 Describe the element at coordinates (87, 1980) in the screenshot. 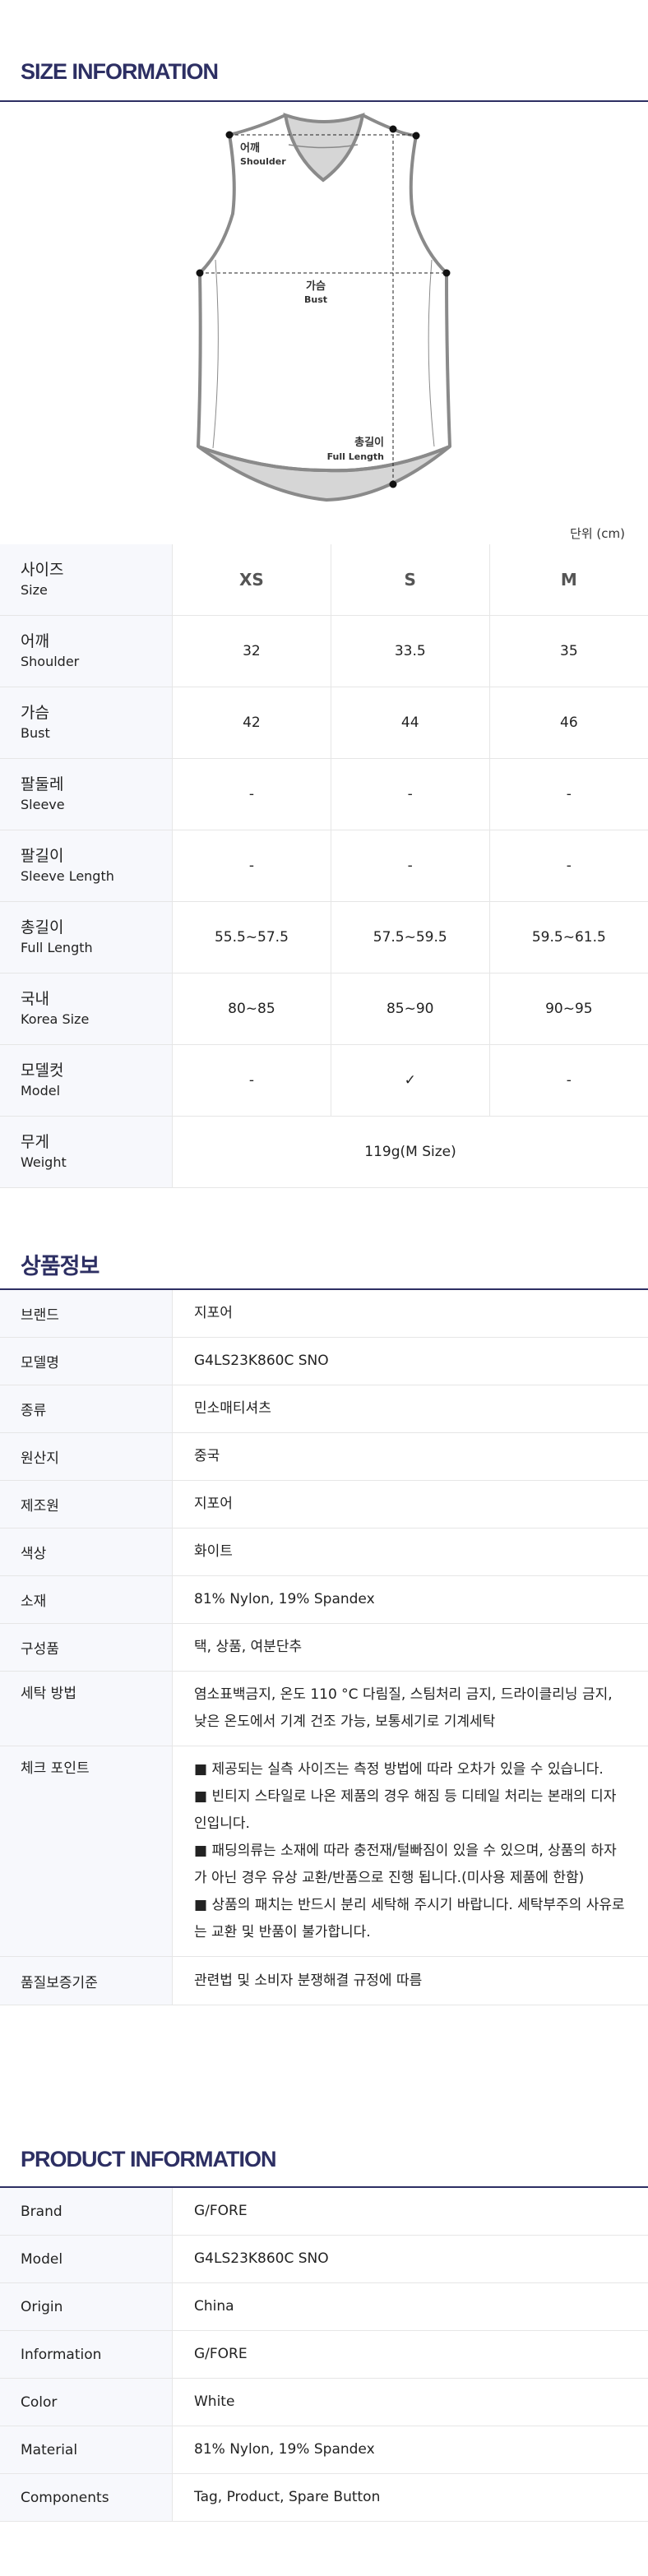

I see `row-label: 품질보증기준` at that location.